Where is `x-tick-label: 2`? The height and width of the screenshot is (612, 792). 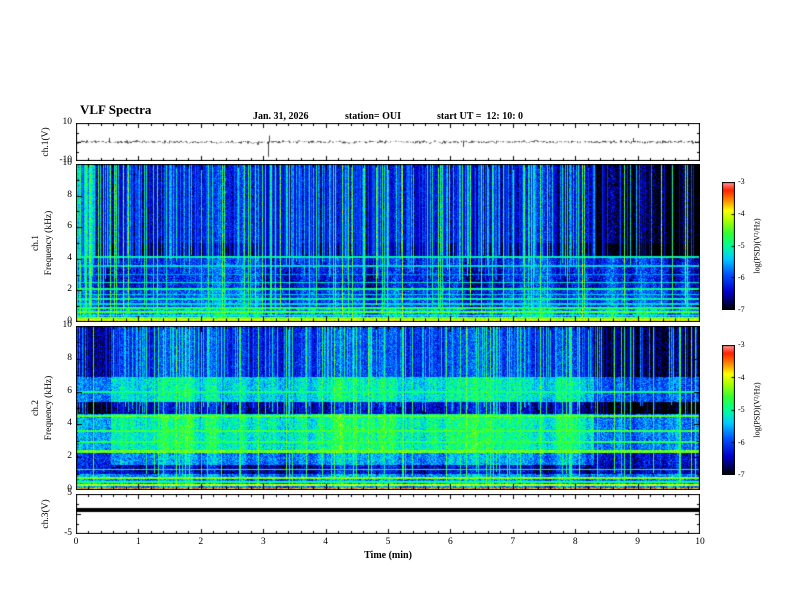 x-tick-label: 2 is located at coordinates (201, 542).